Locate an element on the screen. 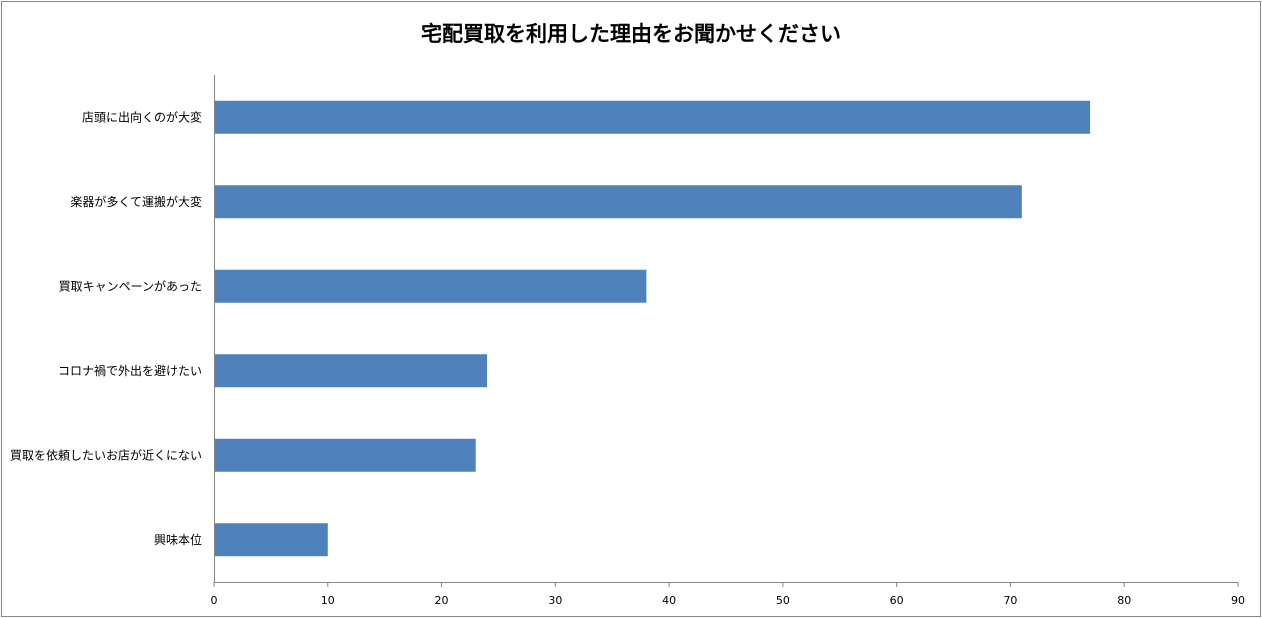 This screenshot has height=618, width=1262. x-tick-label: 70 is located at coordinates (1010, 600).